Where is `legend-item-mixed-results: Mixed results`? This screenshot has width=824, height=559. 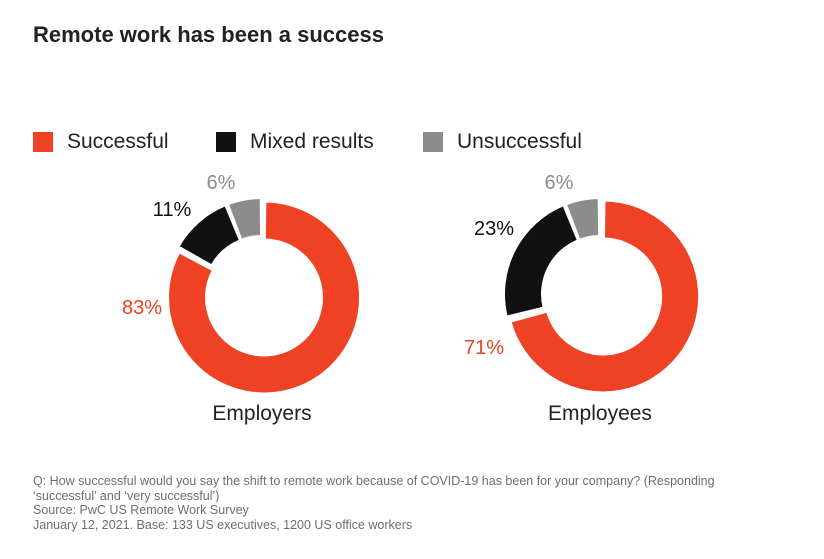
legend-item-mixed-results: Mixed results is located at coordinates (295, 142).